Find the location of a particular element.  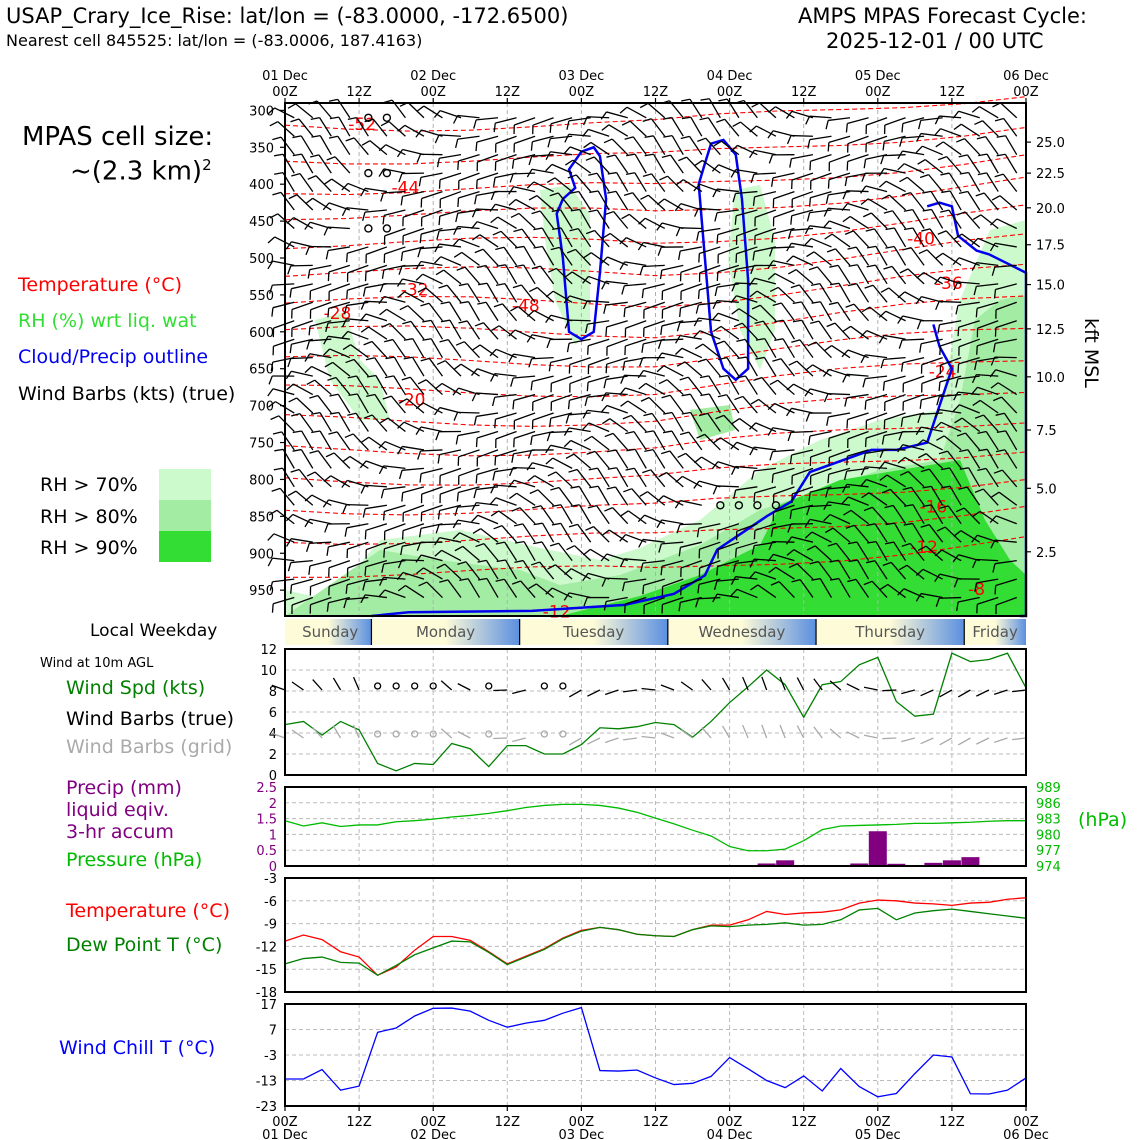

bottom-day-label: 01 Dec is located at coordinates (285, 1134).